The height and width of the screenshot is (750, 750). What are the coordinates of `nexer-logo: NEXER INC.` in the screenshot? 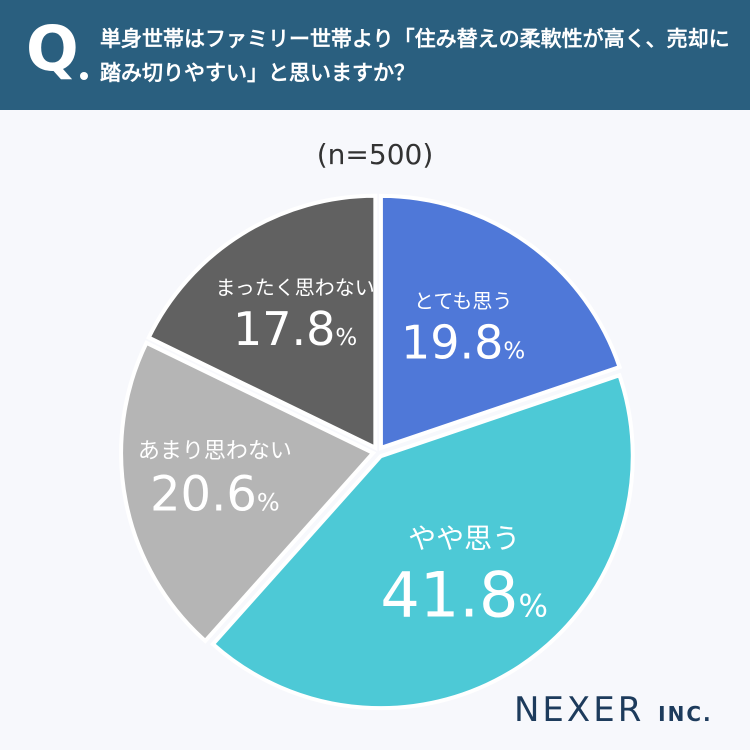 It's located at (613, 712).